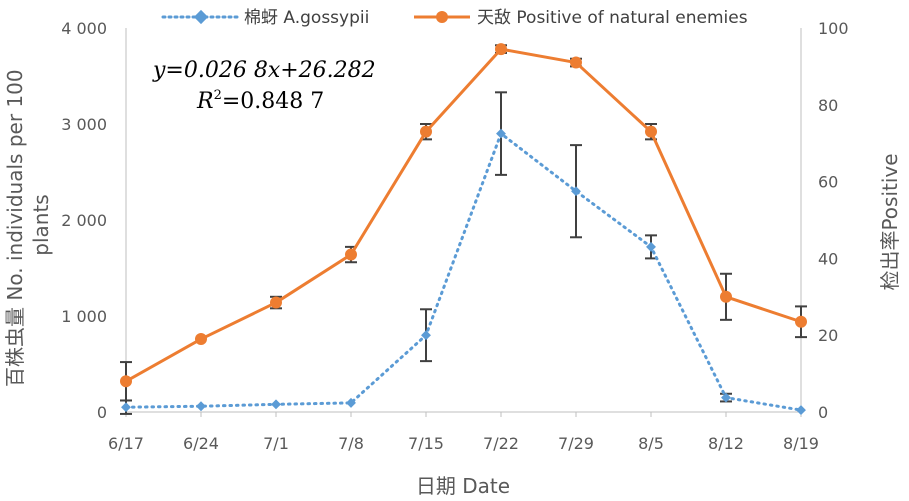  What do you see at coordinates (84, 28) in the screenshot?
I see `y-left-tick-label: 4 000` at bounding box center [84, 28].